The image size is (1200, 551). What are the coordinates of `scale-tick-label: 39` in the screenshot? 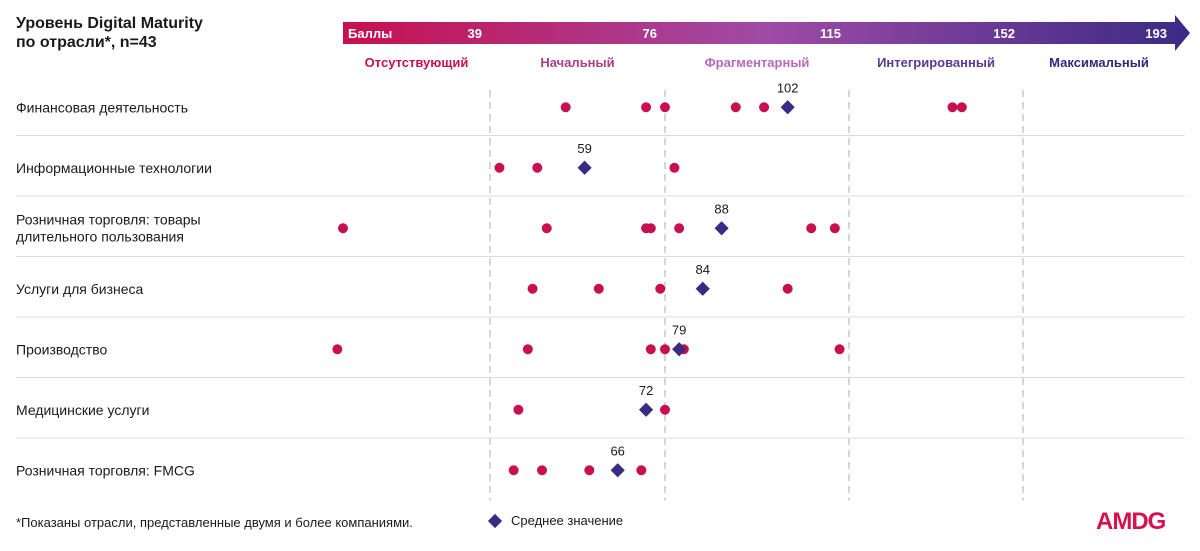 It's located at (475, 33).